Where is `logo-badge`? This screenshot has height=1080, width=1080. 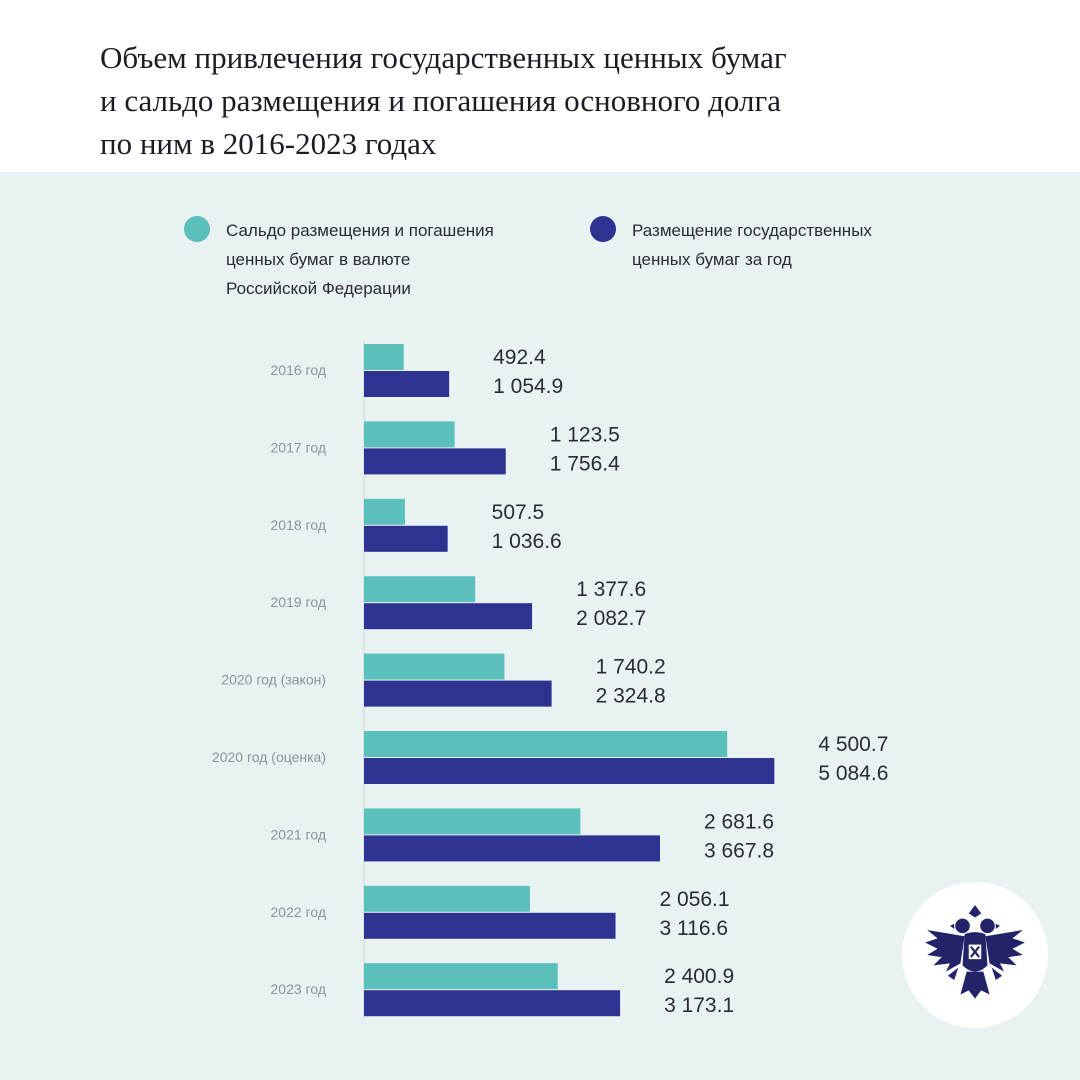
logo-badge is located at coordinates (975, 955).